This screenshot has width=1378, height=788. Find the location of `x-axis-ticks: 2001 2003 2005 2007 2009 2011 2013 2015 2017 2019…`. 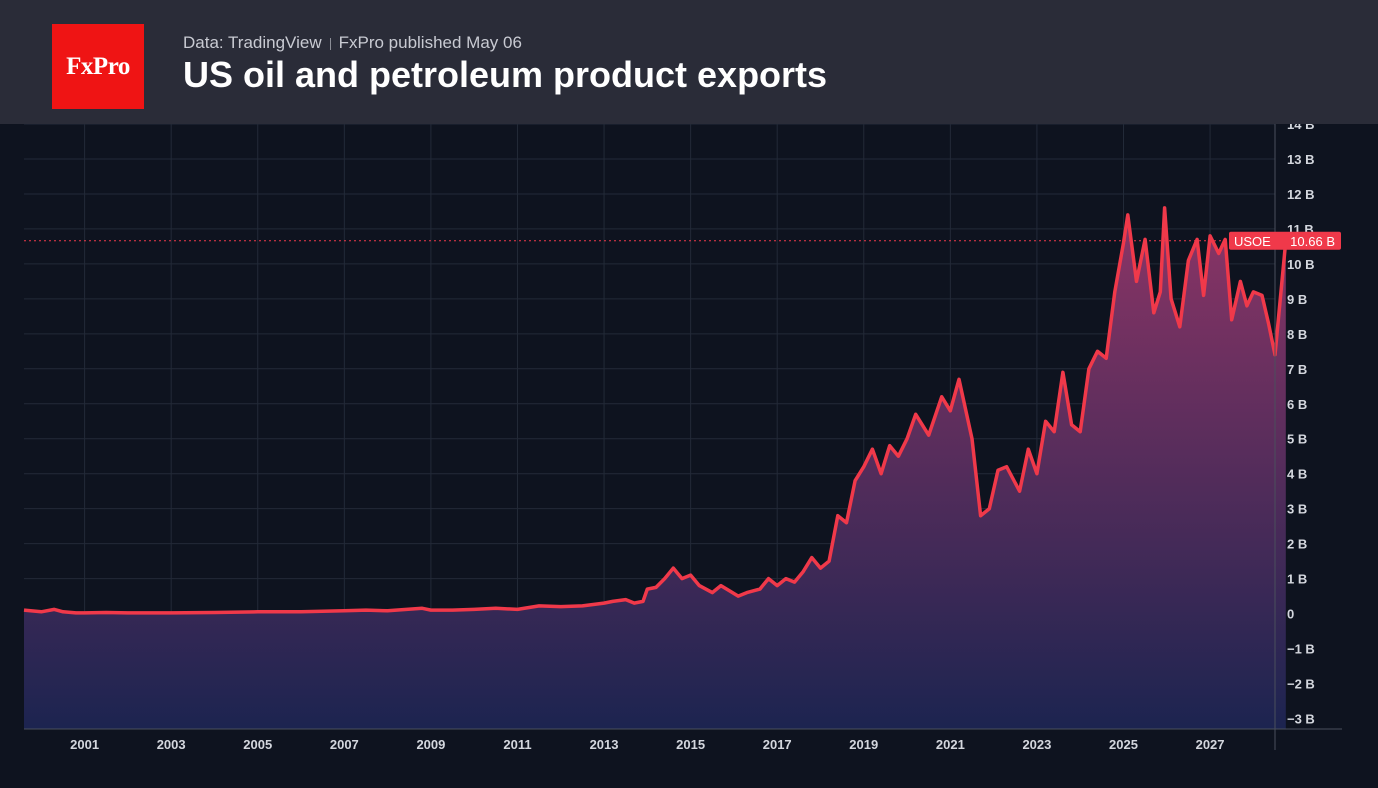

x-axis-ticks: 2001 2003 2005 2007 2009 2011 2013 2015 2017 2019… is located at coordinates (647, 744).